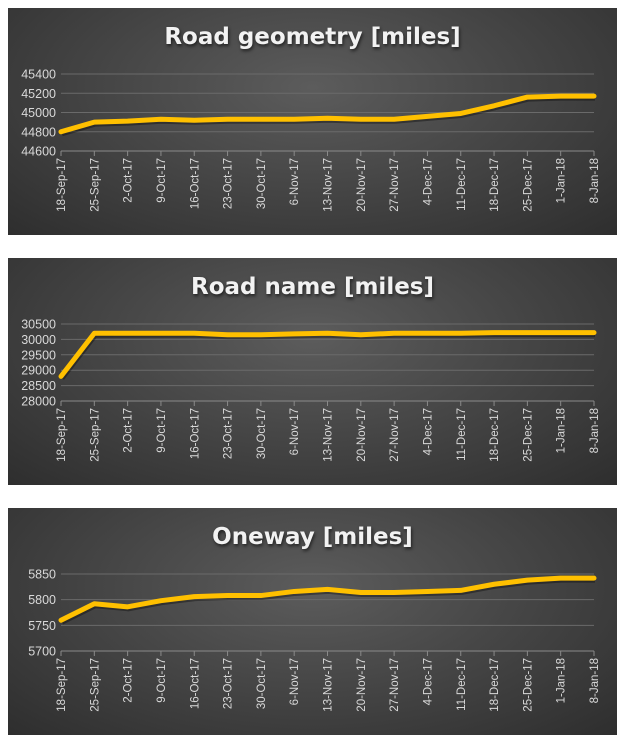 This screenshot has height=741, width=622. Describe the element at coordinates (38, 75) in the screenshot. I see `y-tick-label: 45400` at that location.